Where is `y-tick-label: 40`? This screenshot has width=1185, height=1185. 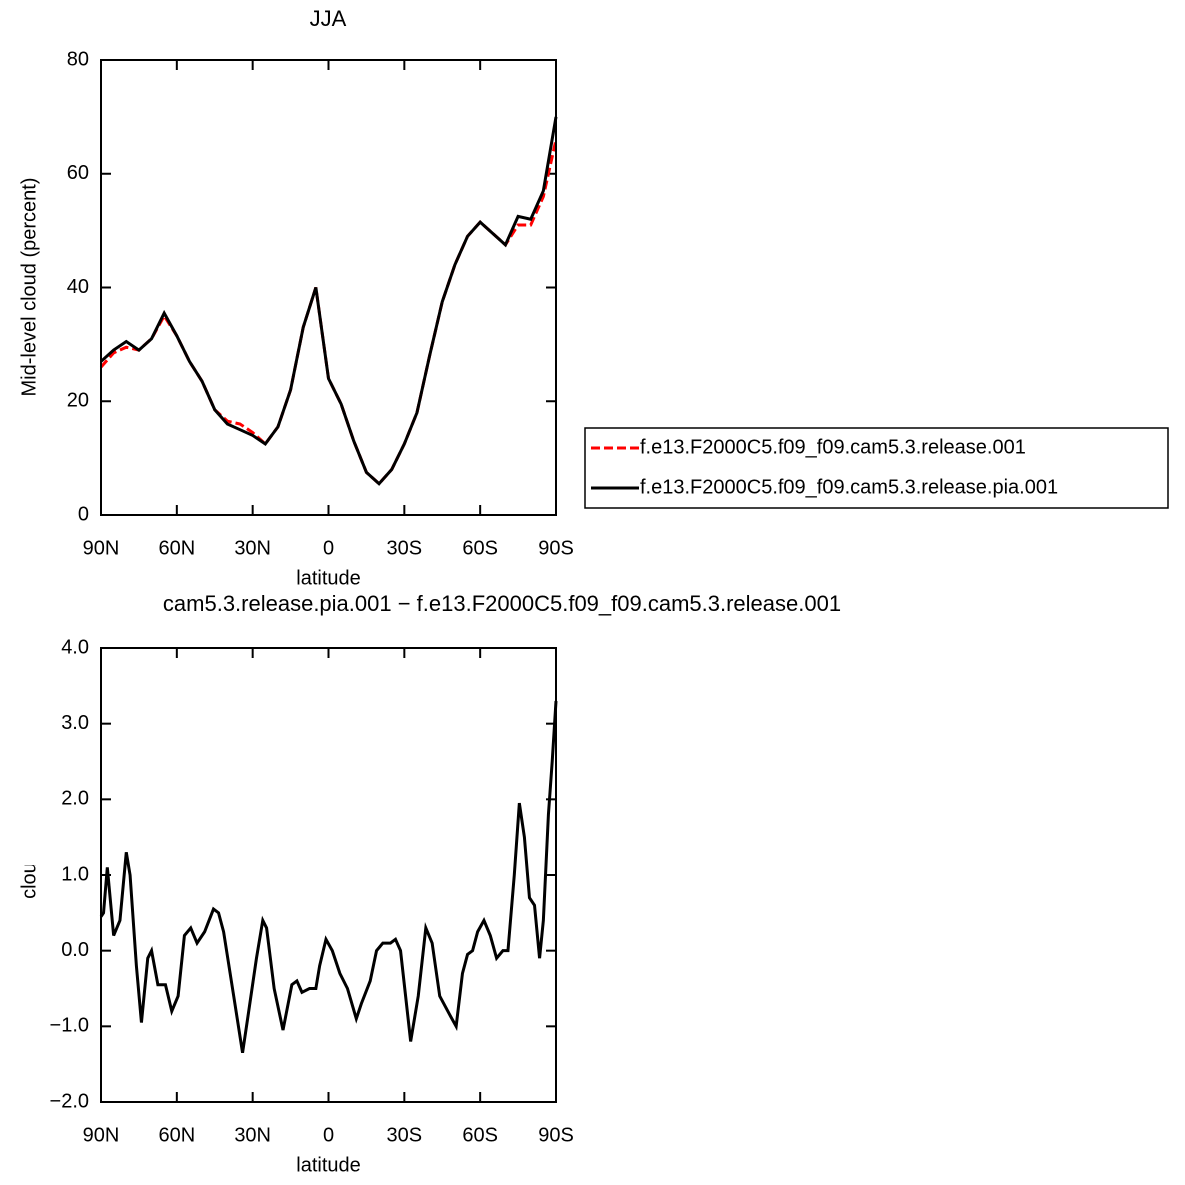 y-tick-label: 40 is located at coordinates (78, 287).